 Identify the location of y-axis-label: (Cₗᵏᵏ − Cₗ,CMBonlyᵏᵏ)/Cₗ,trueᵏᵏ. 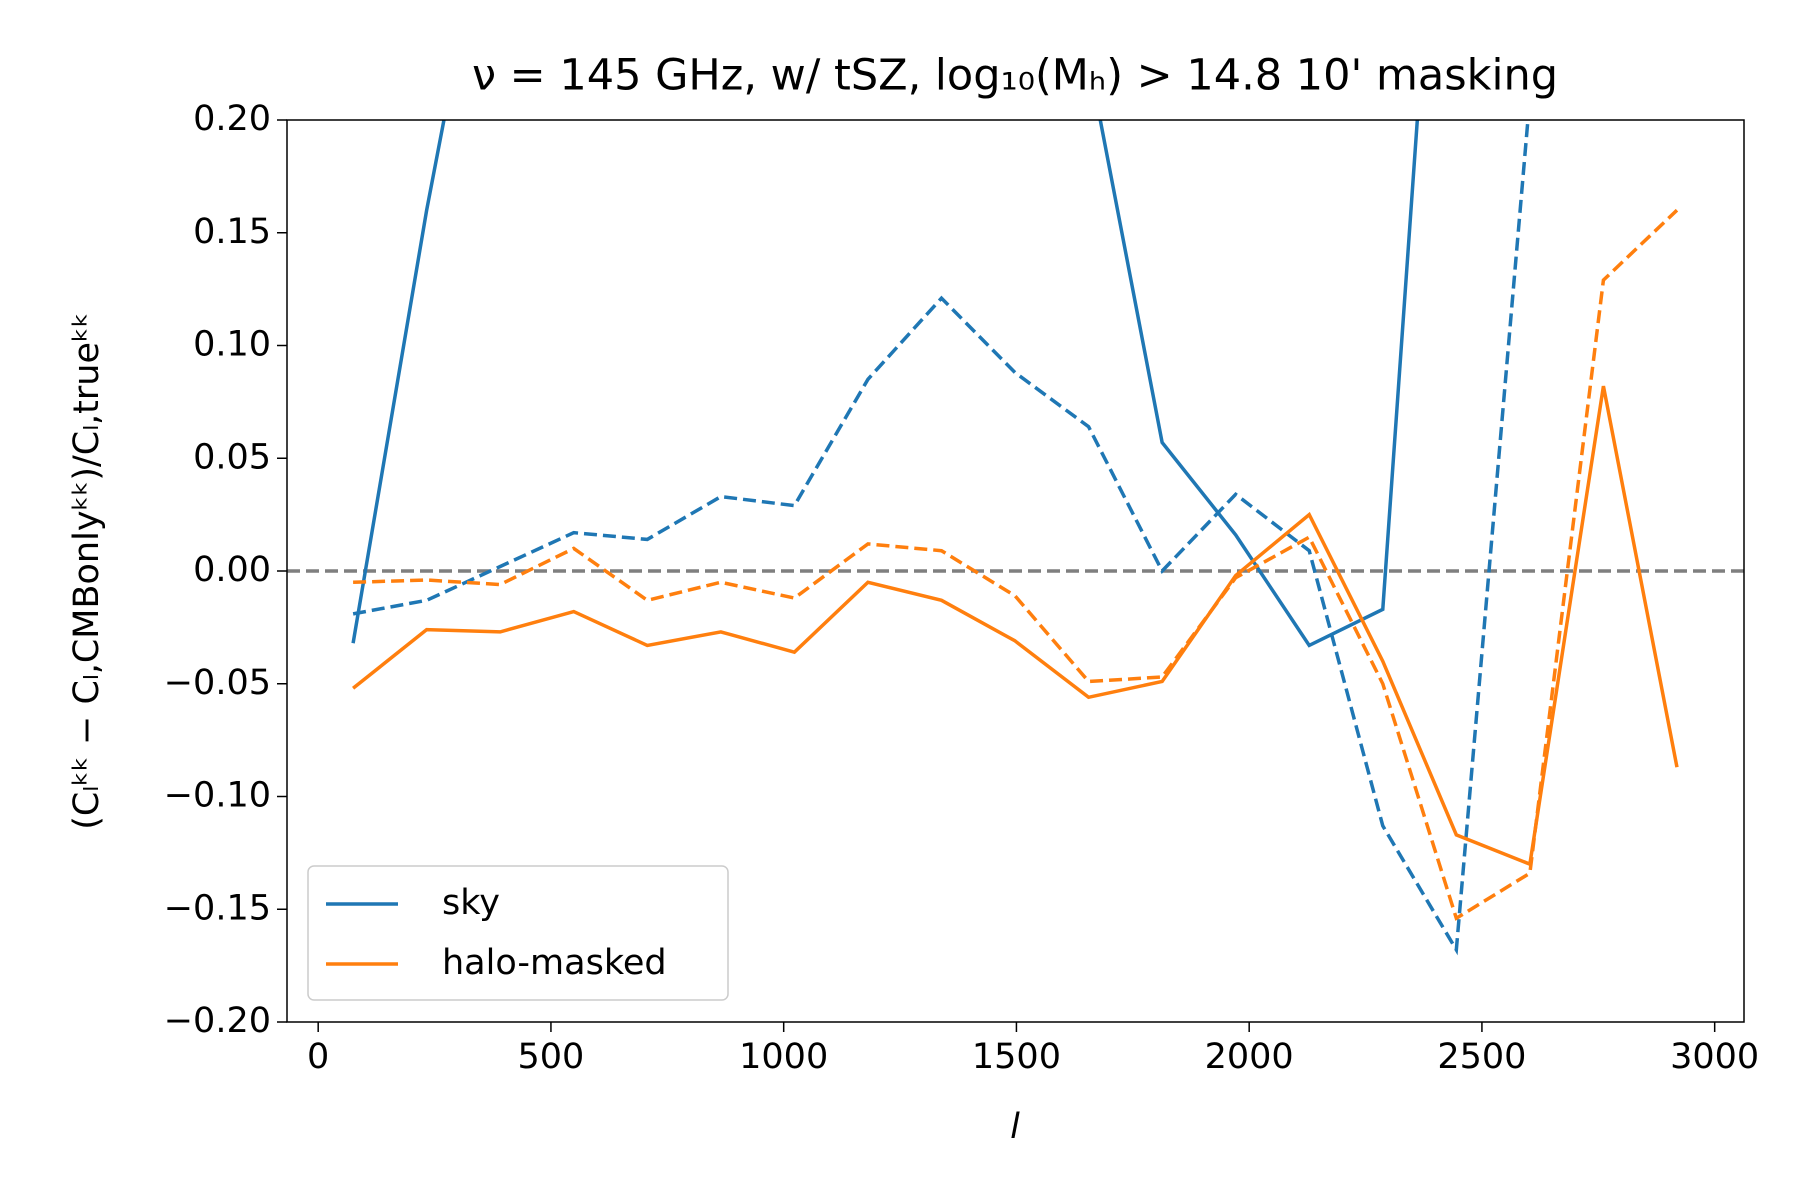
(87, 571).